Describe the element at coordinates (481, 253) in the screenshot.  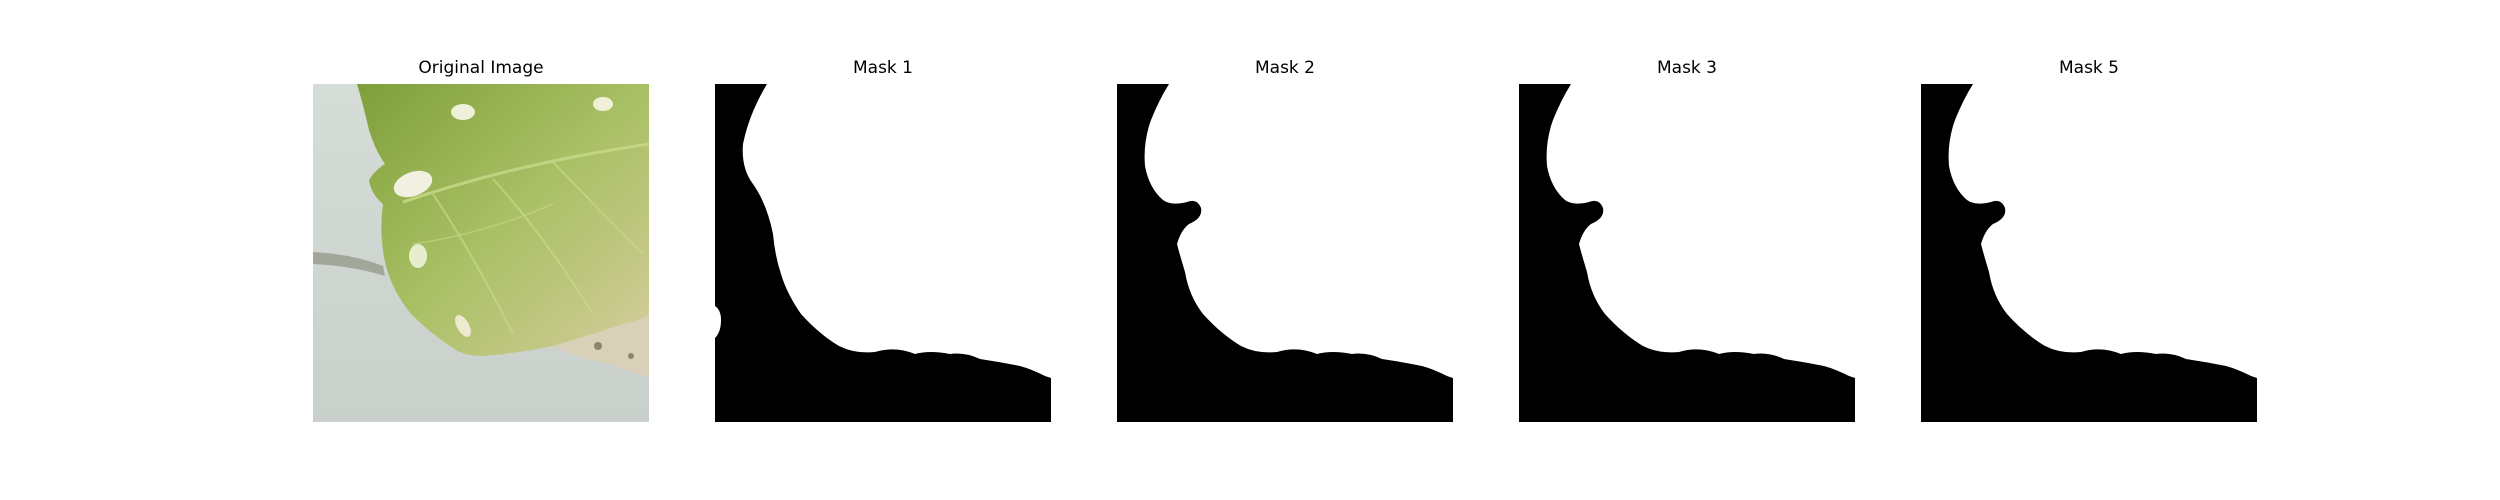
I see `original-image` at that location.